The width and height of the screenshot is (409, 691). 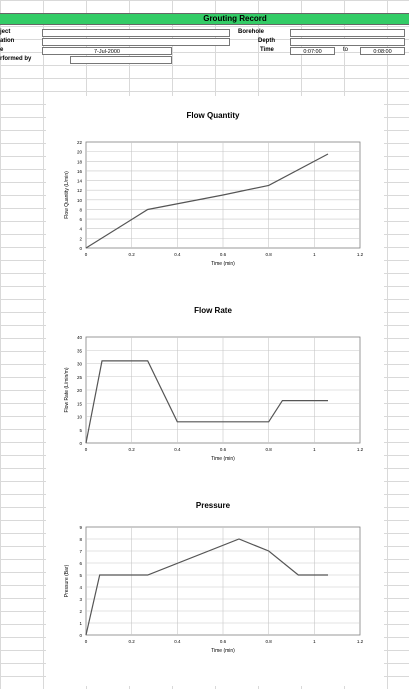 I want to click on project-label: ject, so click(x=5, y=32).